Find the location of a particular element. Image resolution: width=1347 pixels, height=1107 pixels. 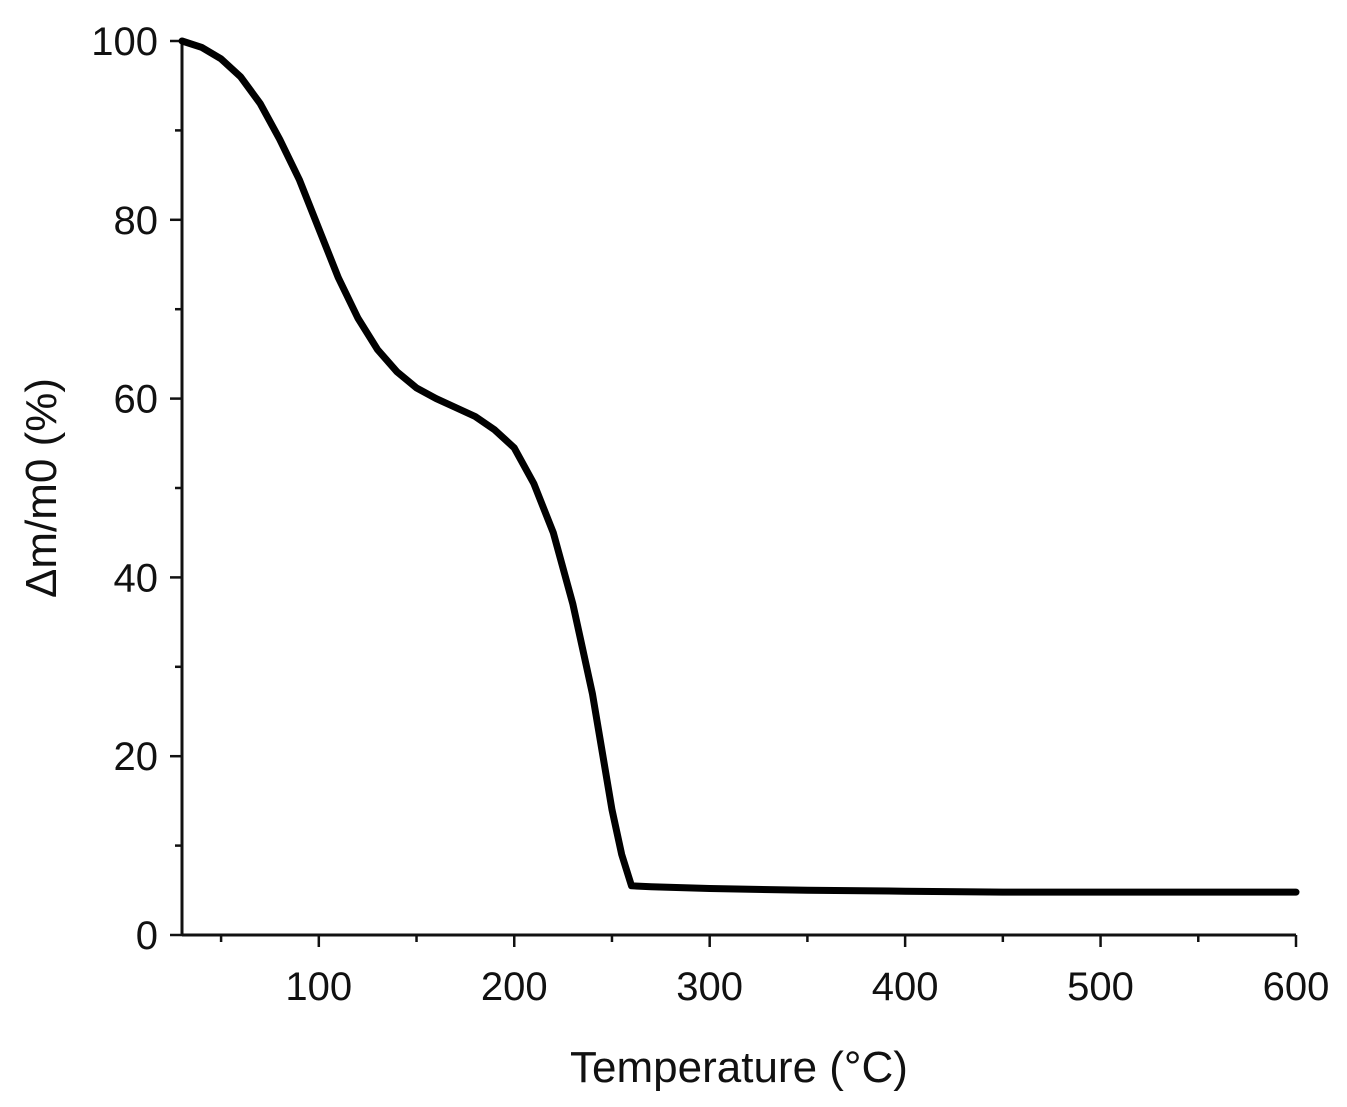

y-tick-label: 80 is located at coordinates (136, 221).